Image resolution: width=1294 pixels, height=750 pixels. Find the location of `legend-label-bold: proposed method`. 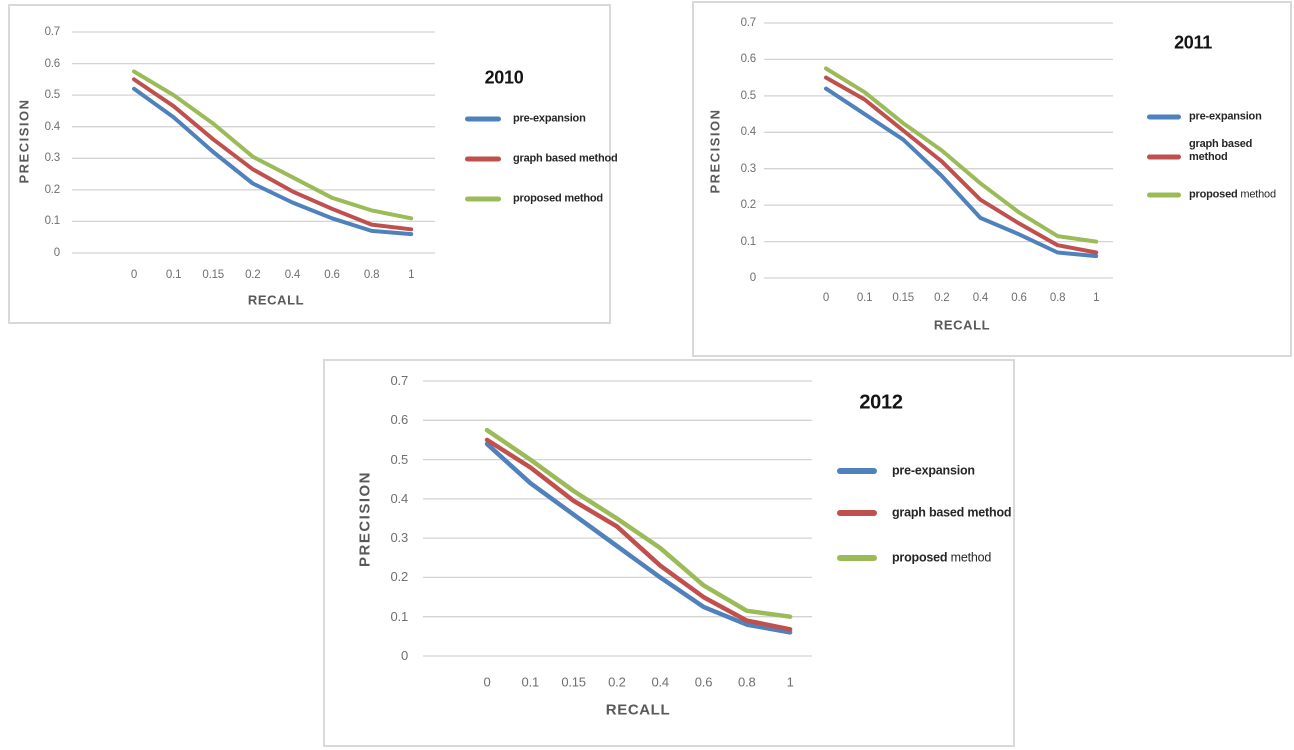

legend-label-bold: proposed method is located at coordinates (558, 198).